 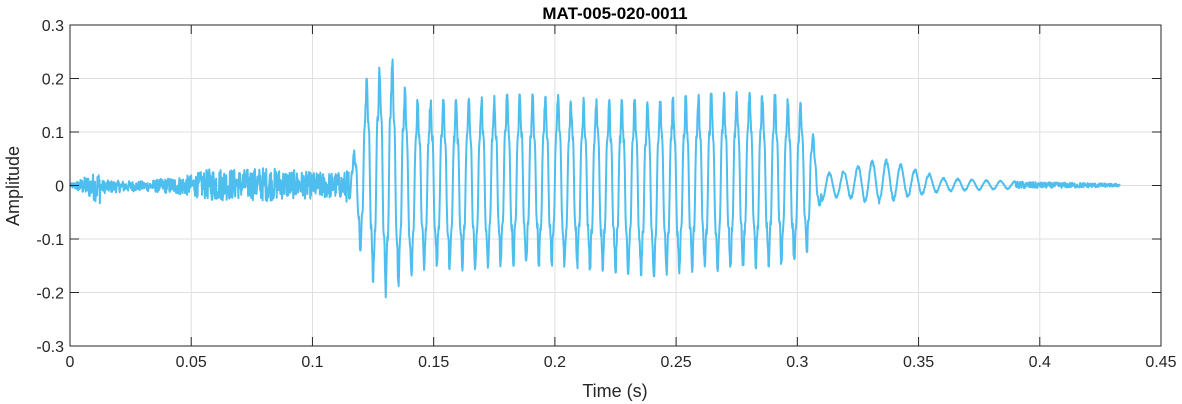 I want to click on y-tick-label: 0.3, so click(x=53, y=26).